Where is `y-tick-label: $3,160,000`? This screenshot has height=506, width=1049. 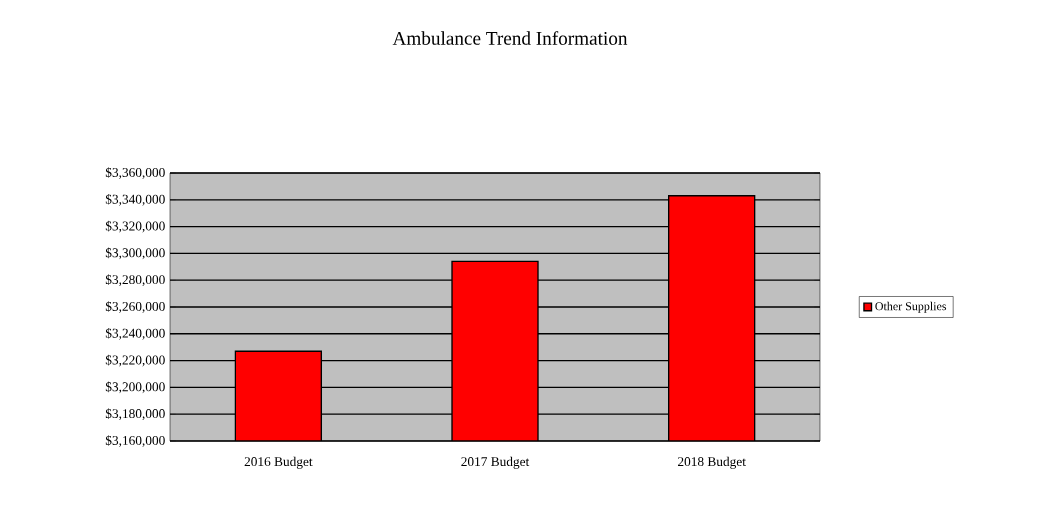 y-tick-label: $3,160,000 is located at coordinates (135, 441).